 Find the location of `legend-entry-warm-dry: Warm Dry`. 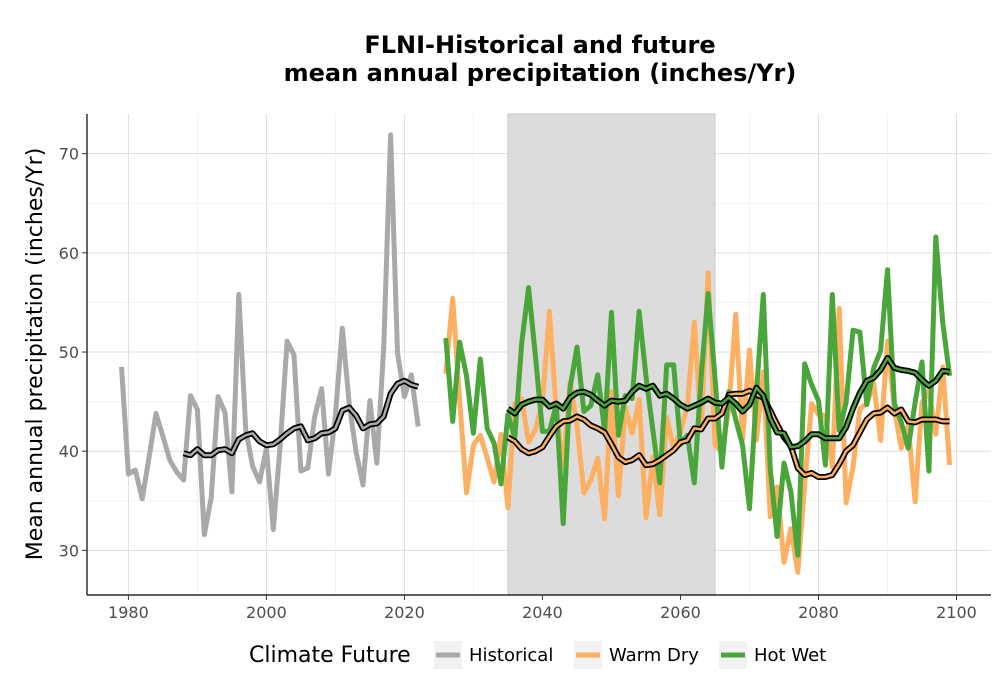

legend-entry-warm-dry: Warm Dry is located at coordinates (636, 655).